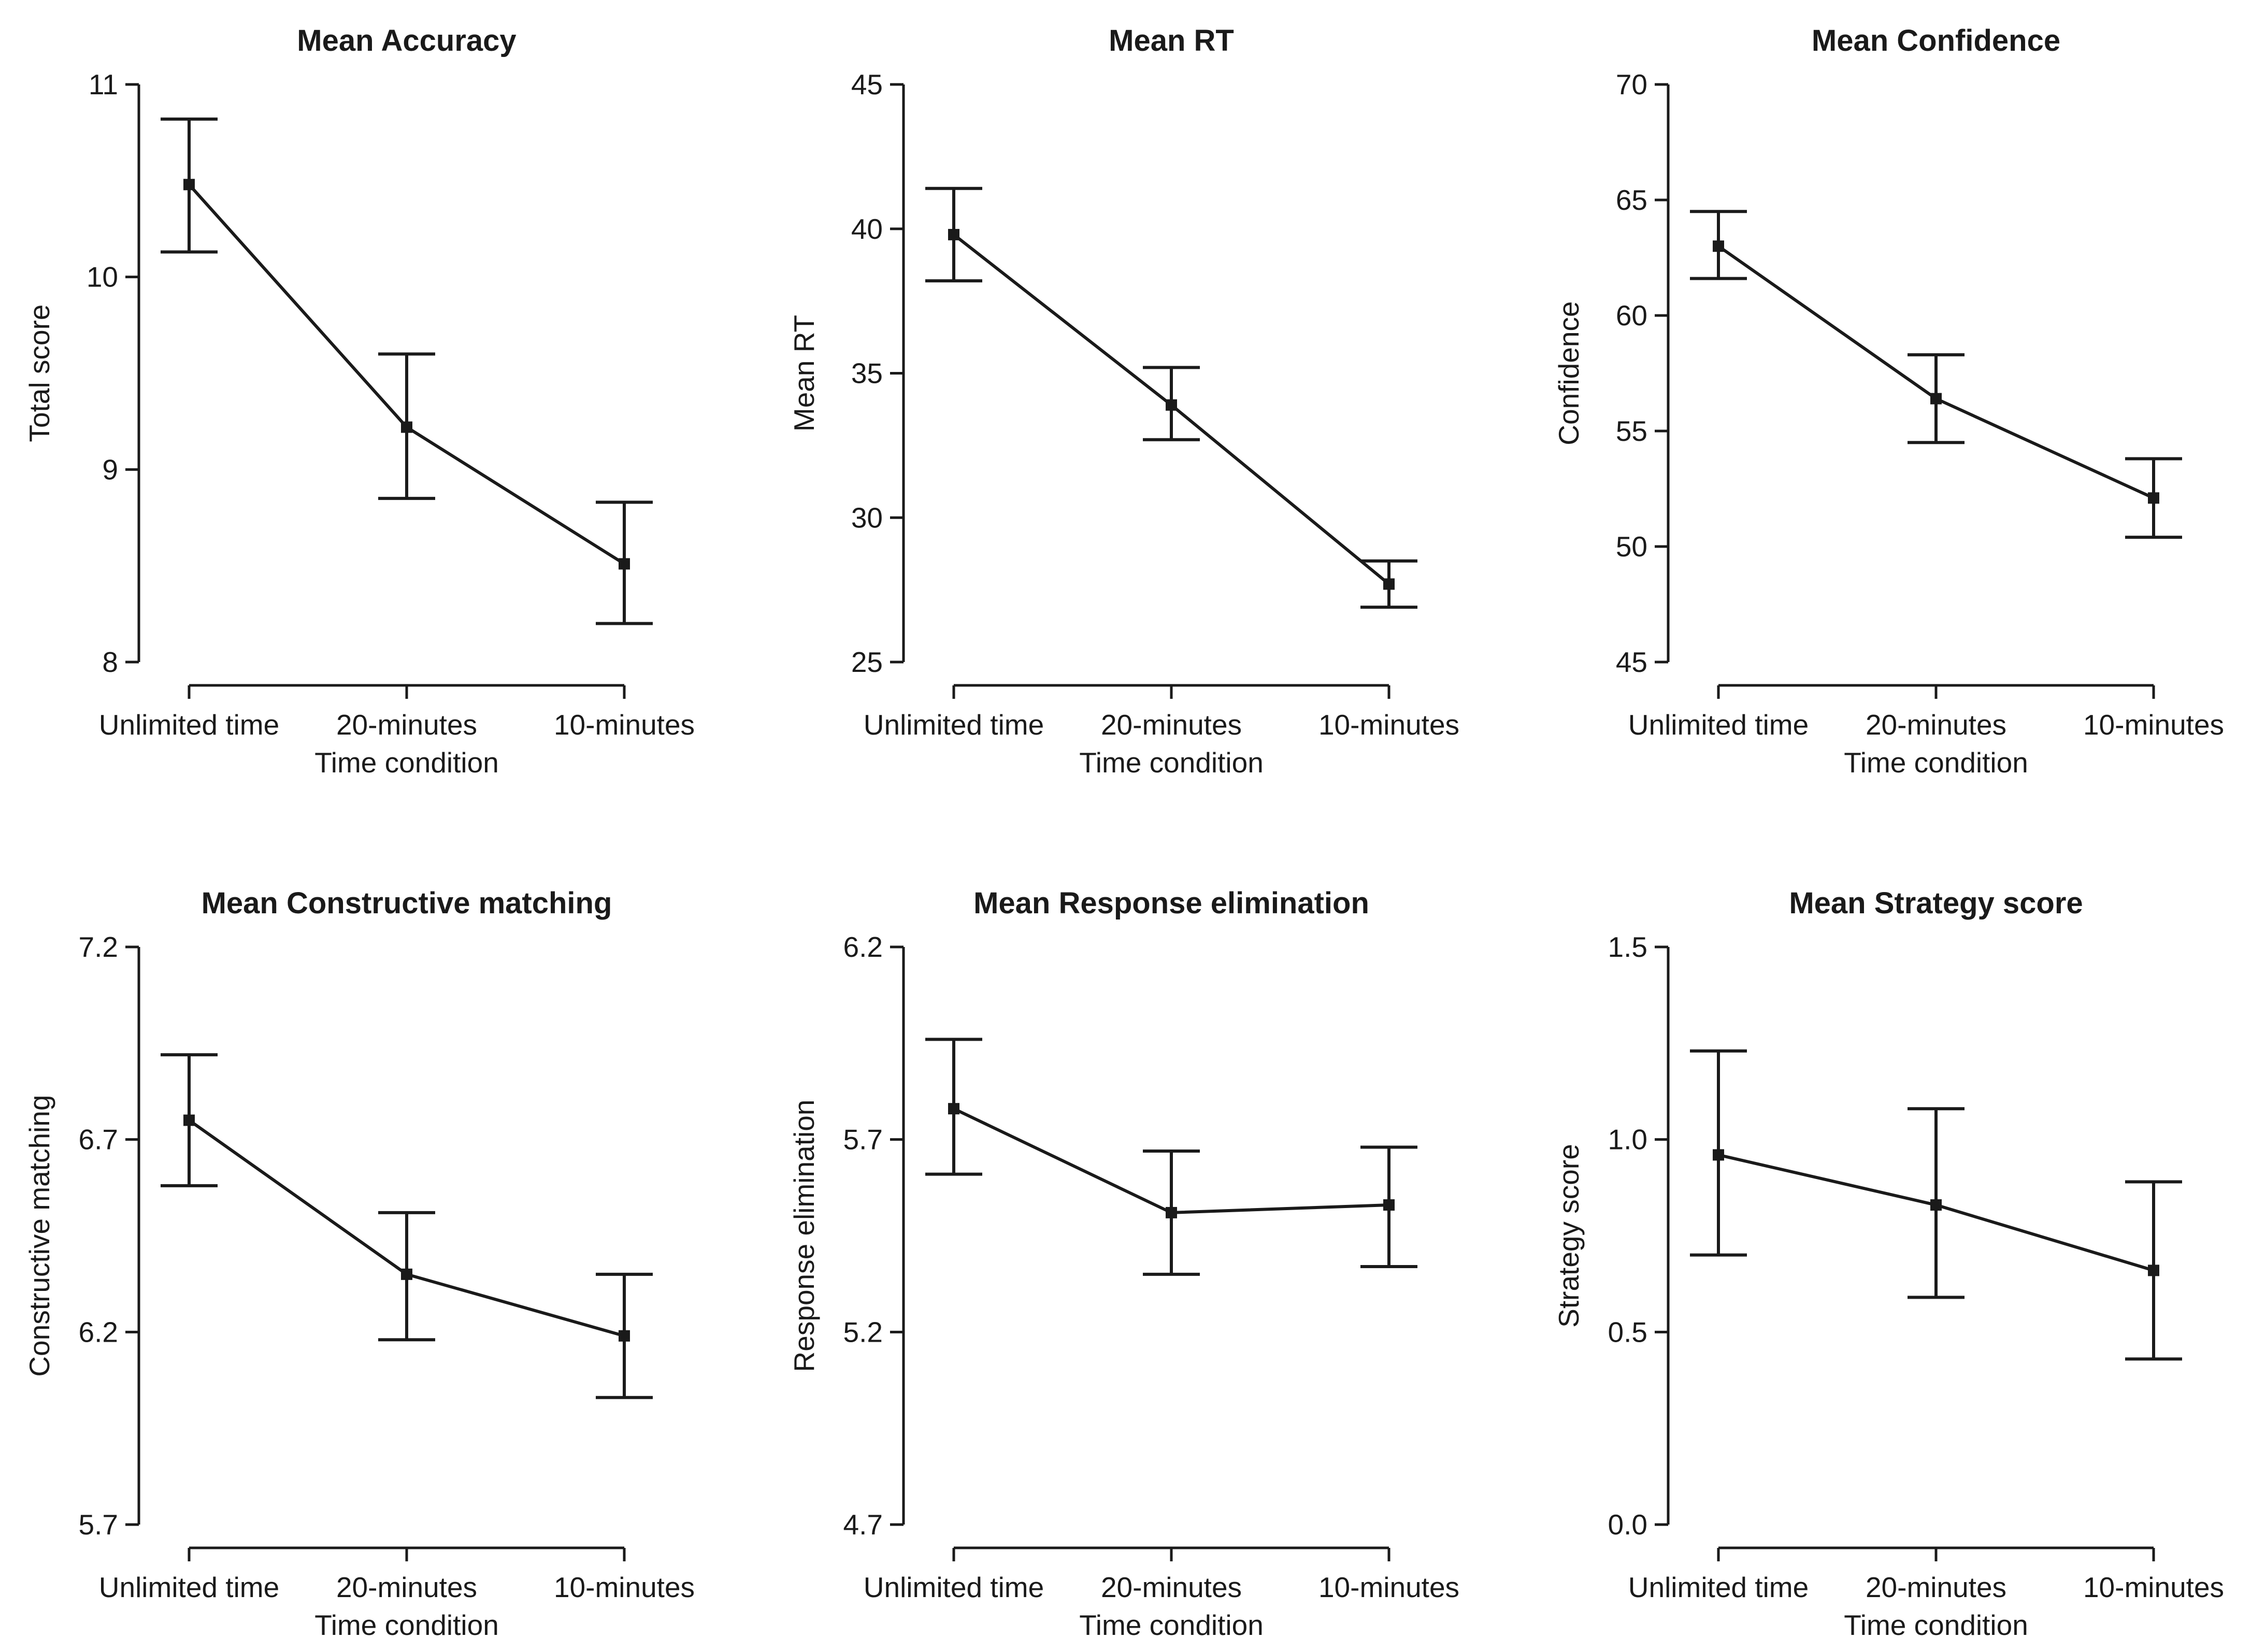 This screenshot has width=2251, height=1652. Describe the element at coordinates (98, 1140) in the screenshot. I see `y-tick-label: 6.7` at that location.